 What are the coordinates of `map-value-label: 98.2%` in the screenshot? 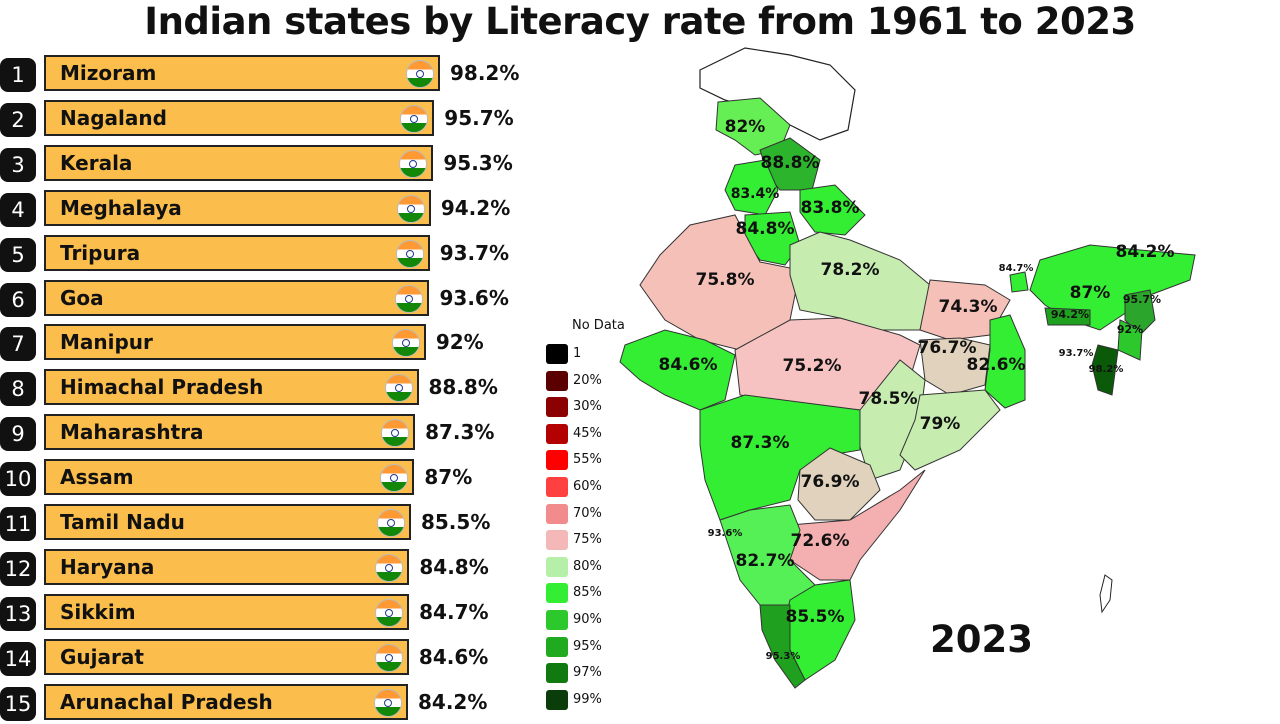 It's located at (1106, 369).